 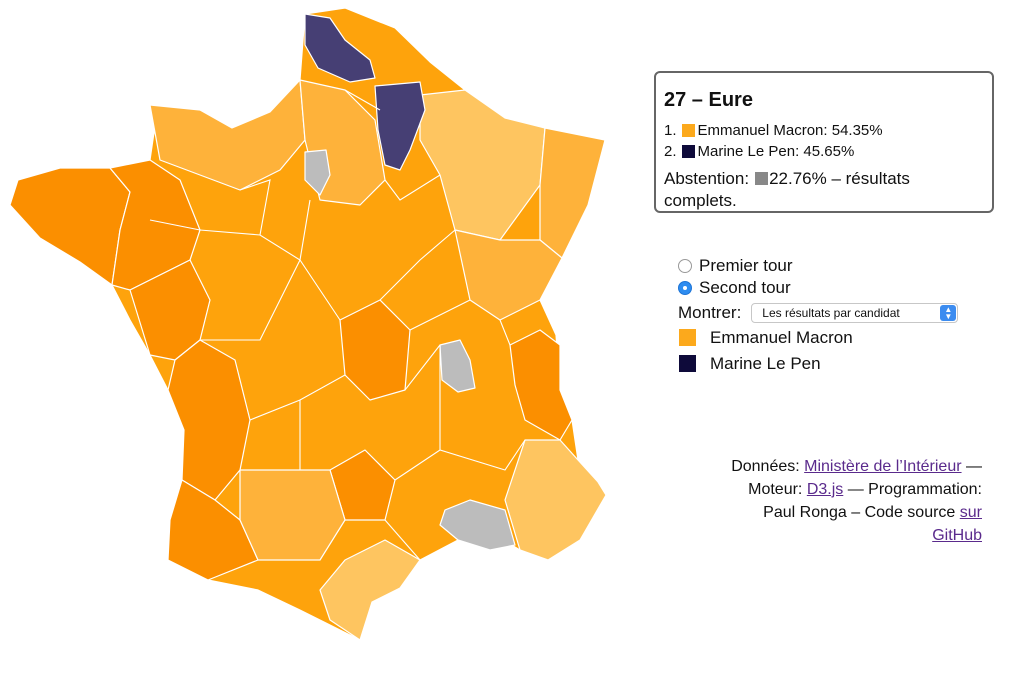 I want to click on github-link: sur GitHub, so click(x=957, y=524).